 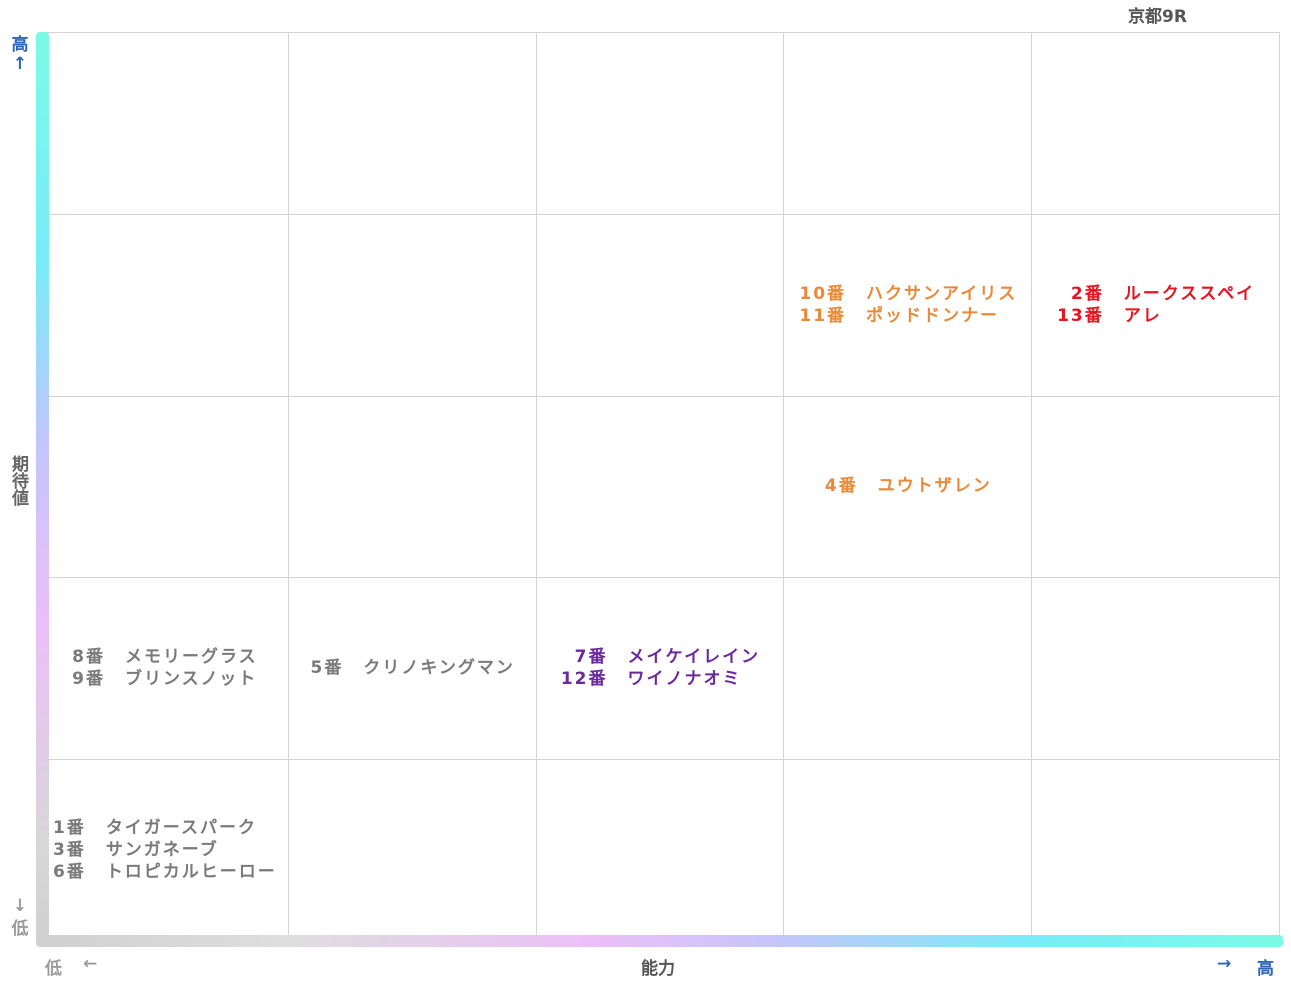 I want to click on y-axis-low-label: 低, so click(x=20, y=929).